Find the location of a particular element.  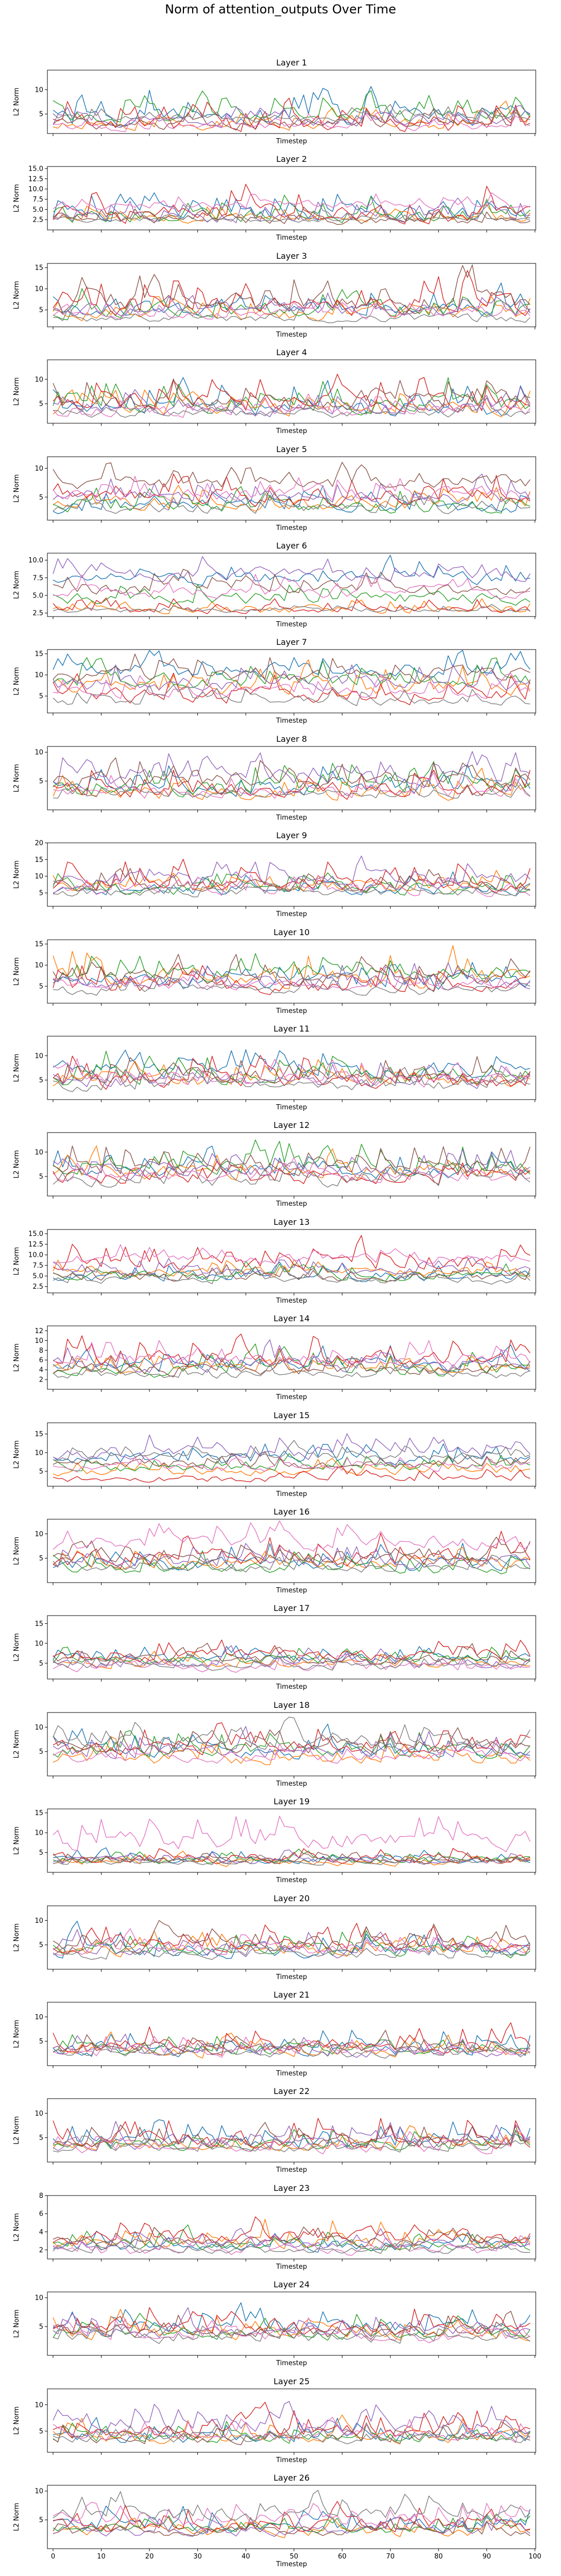

y-tick-label: 12.5 is located at coordinates (35, 1245).